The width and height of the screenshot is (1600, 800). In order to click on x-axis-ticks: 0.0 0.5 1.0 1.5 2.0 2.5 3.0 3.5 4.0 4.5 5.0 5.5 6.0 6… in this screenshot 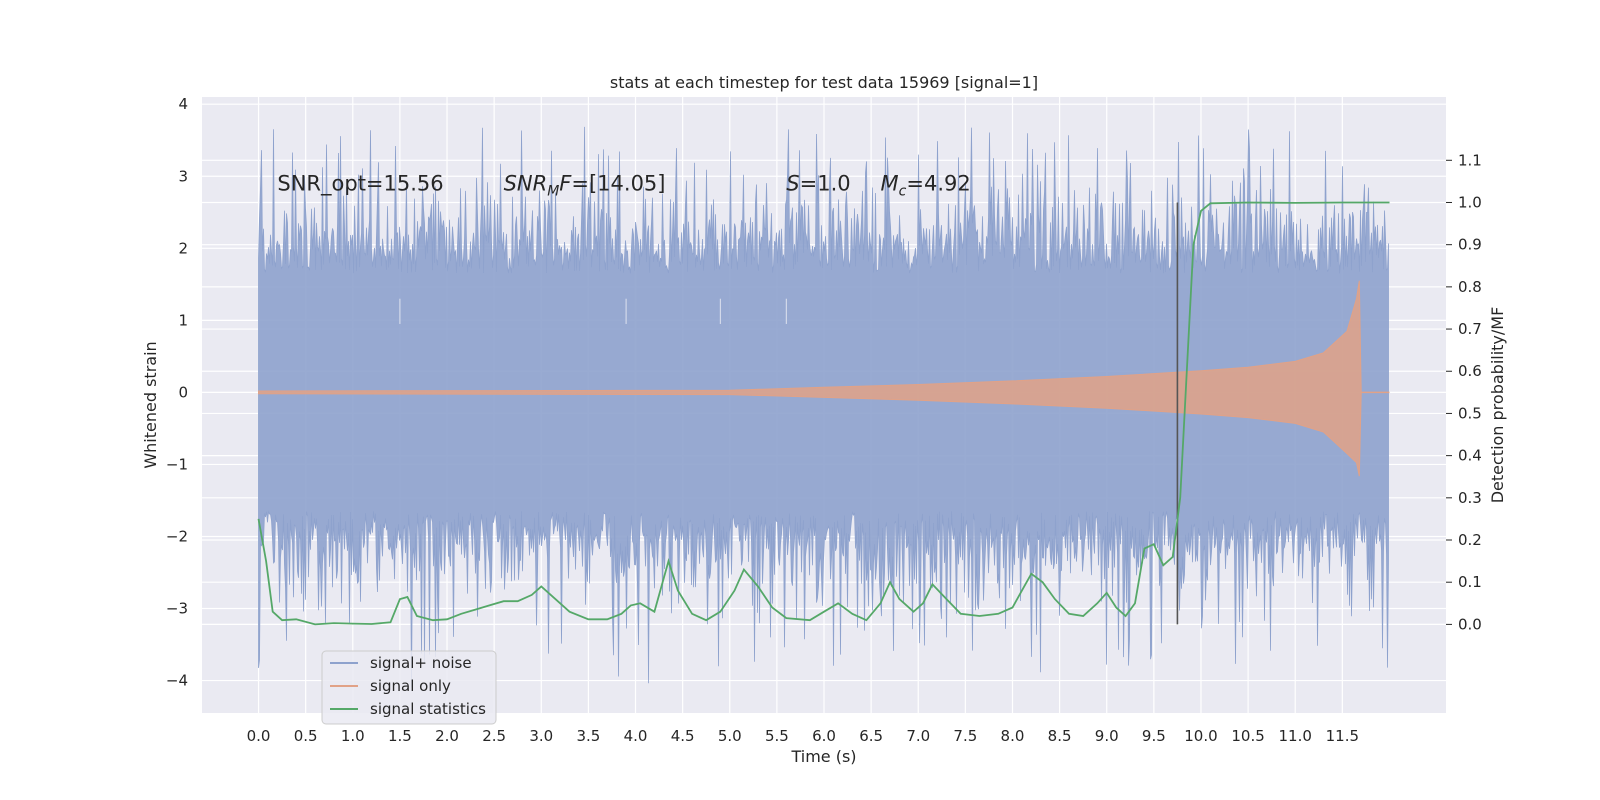, I will do `click(803, 736)`.